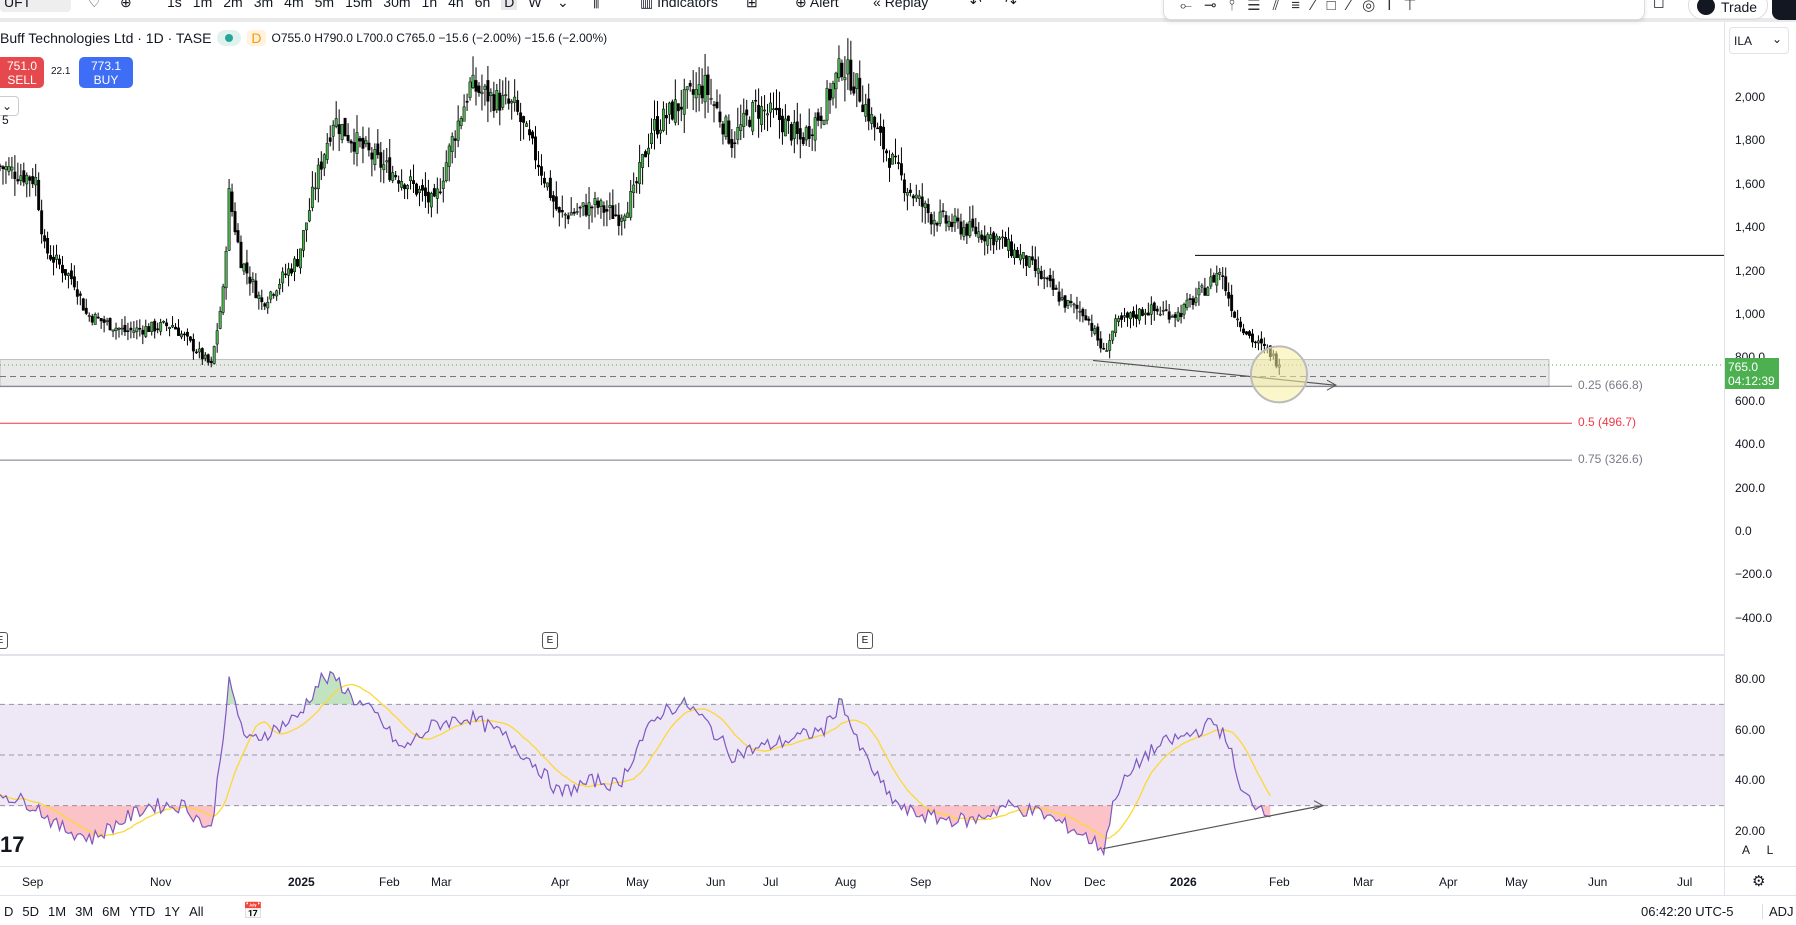 The width and height of the screenshot is (1796, 925). Describe the element at coordinates (36, 6) in the screenshot. I see `symbol-search: UFT` at that location.